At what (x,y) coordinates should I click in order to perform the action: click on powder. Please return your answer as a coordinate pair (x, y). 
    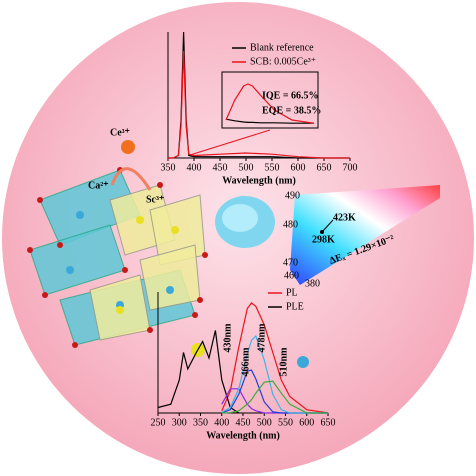
    Looking at the image, I should click on (240, 218).